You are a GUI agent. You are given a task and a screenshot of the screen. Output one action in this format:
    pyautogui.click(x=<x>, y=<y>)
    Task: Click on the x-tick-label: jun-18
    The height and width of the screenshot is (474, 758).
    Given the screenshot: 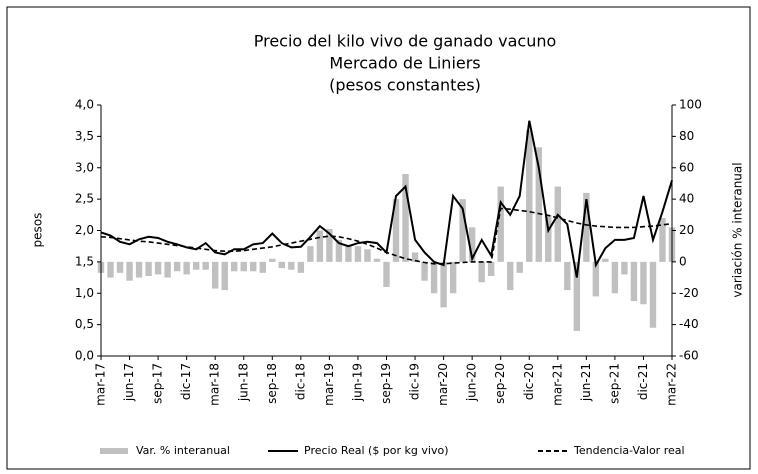 What is the action you would take?
    pyautogui.click(x=243, y=382)
    